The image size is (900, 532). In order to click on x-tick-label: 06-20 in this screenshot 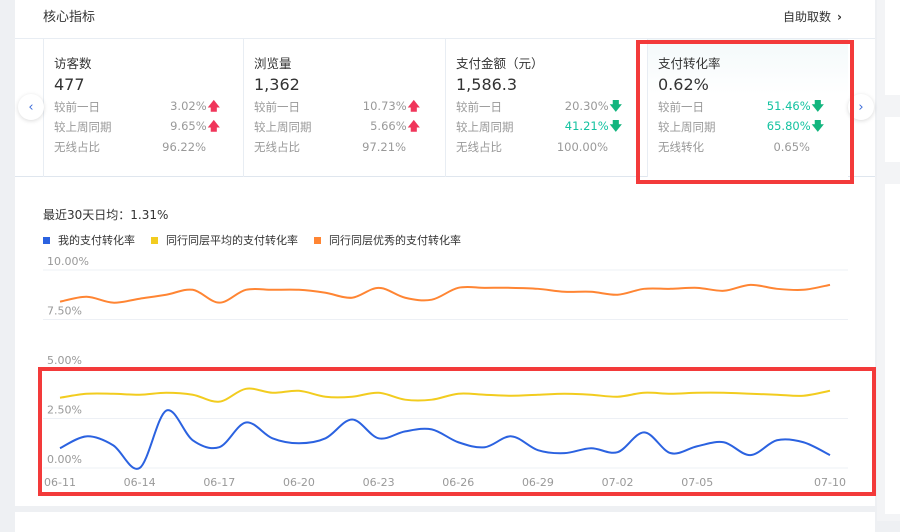, I will do `click(299, 482)`.